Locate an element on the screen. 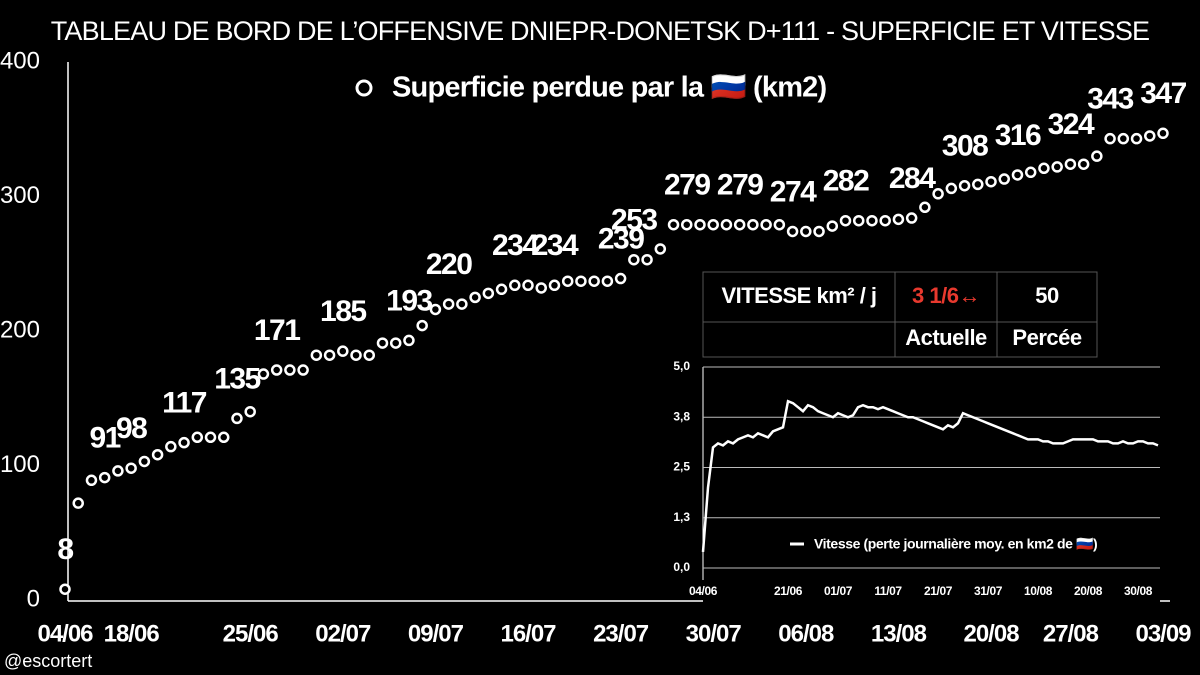 Image resolution: width=1200 pixels, height=675 pixels. x-tick-label: 21/06 is located at coordinates (788, 591).